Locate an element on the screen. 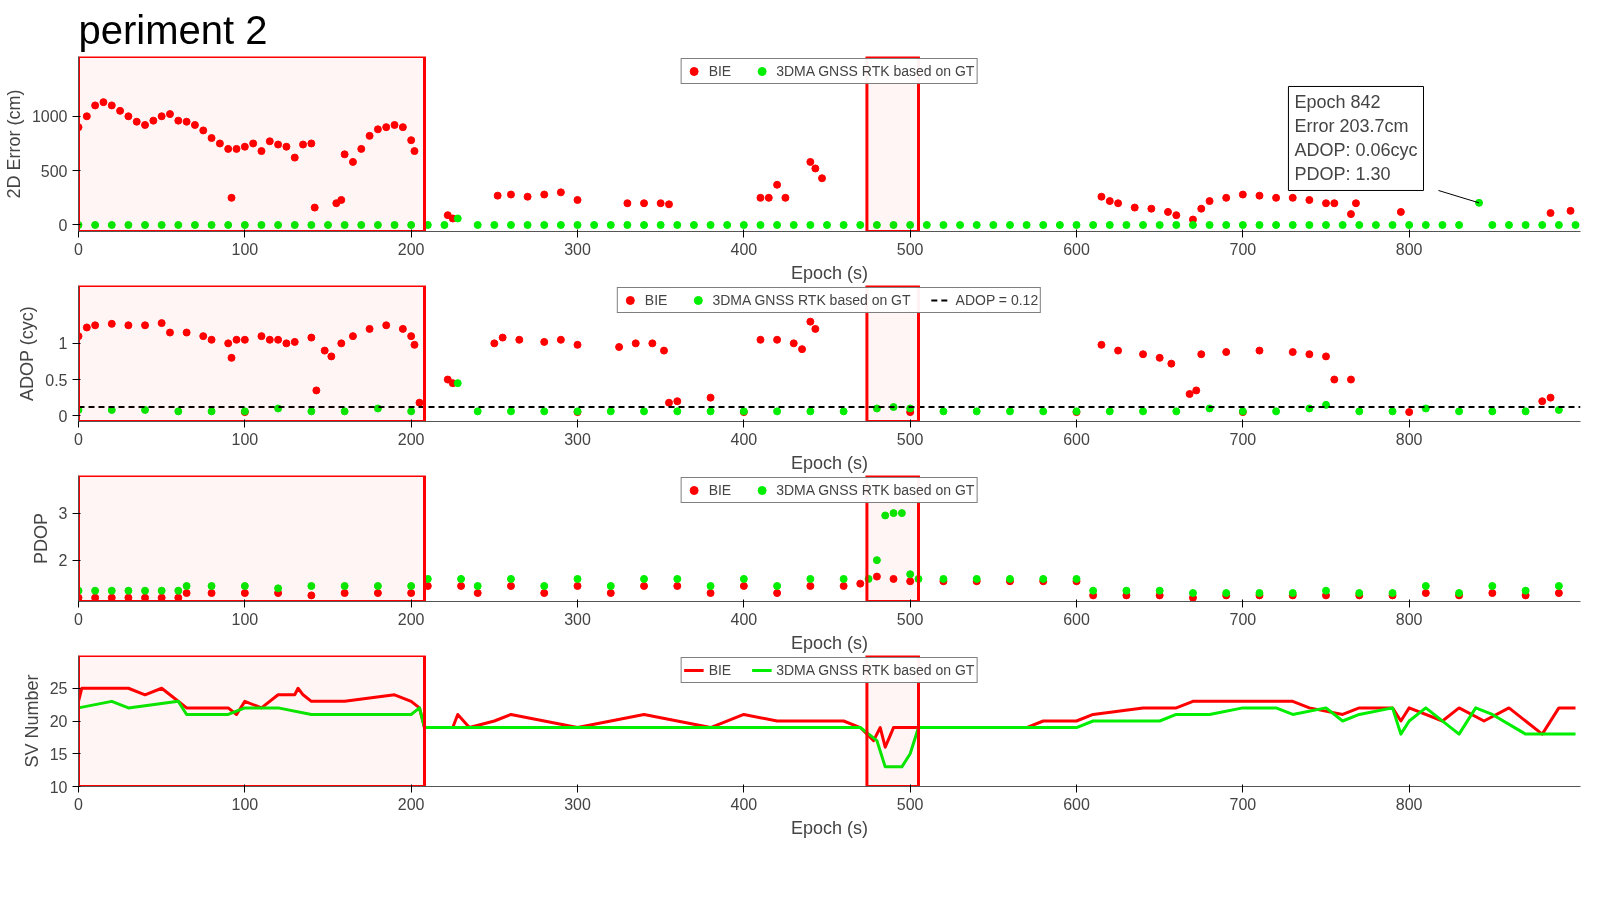  y-axis-title: 2D Error (cm) is located at coordinates (13, 144).